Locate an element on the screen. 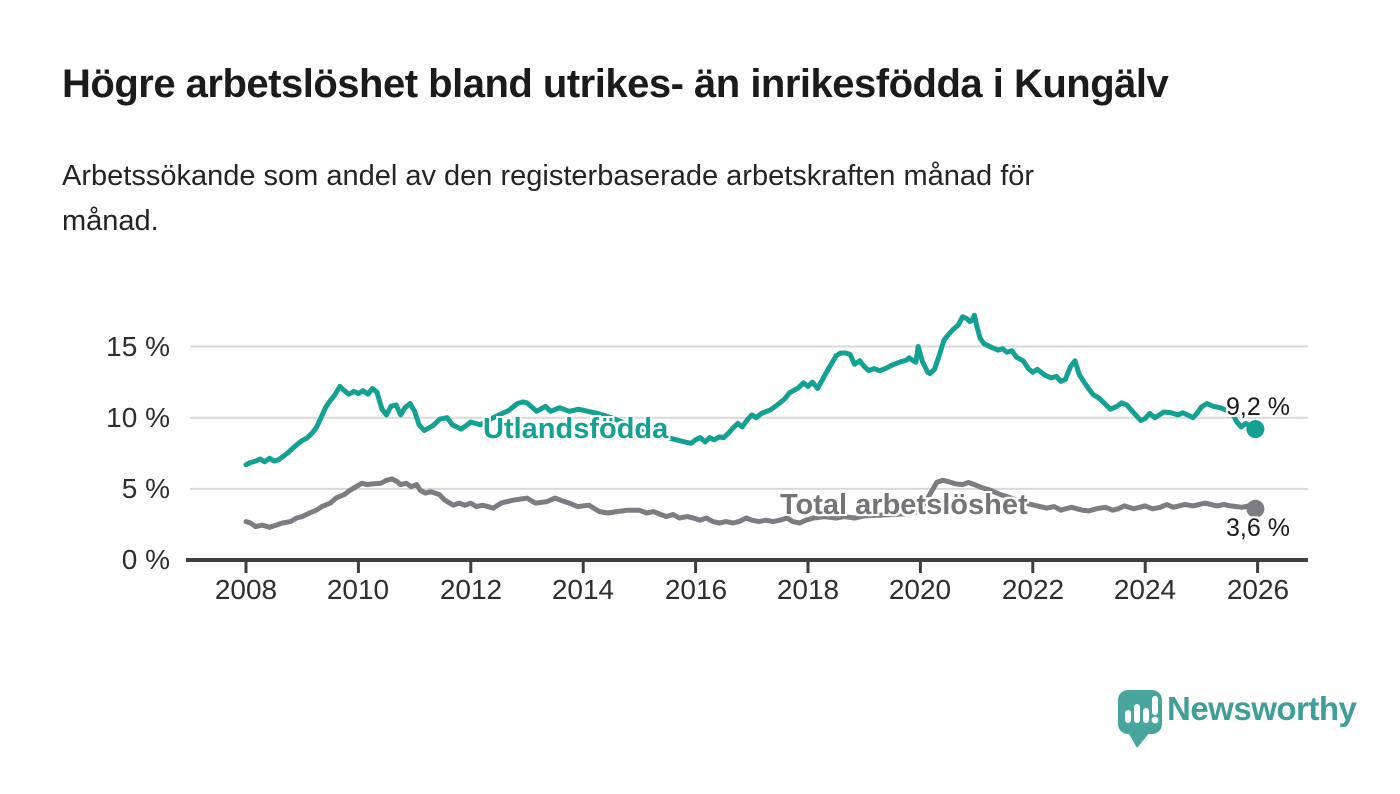 The image size is (1400, 794). x-axis-label-2018: 2018 is located at coordinates (808, 589).